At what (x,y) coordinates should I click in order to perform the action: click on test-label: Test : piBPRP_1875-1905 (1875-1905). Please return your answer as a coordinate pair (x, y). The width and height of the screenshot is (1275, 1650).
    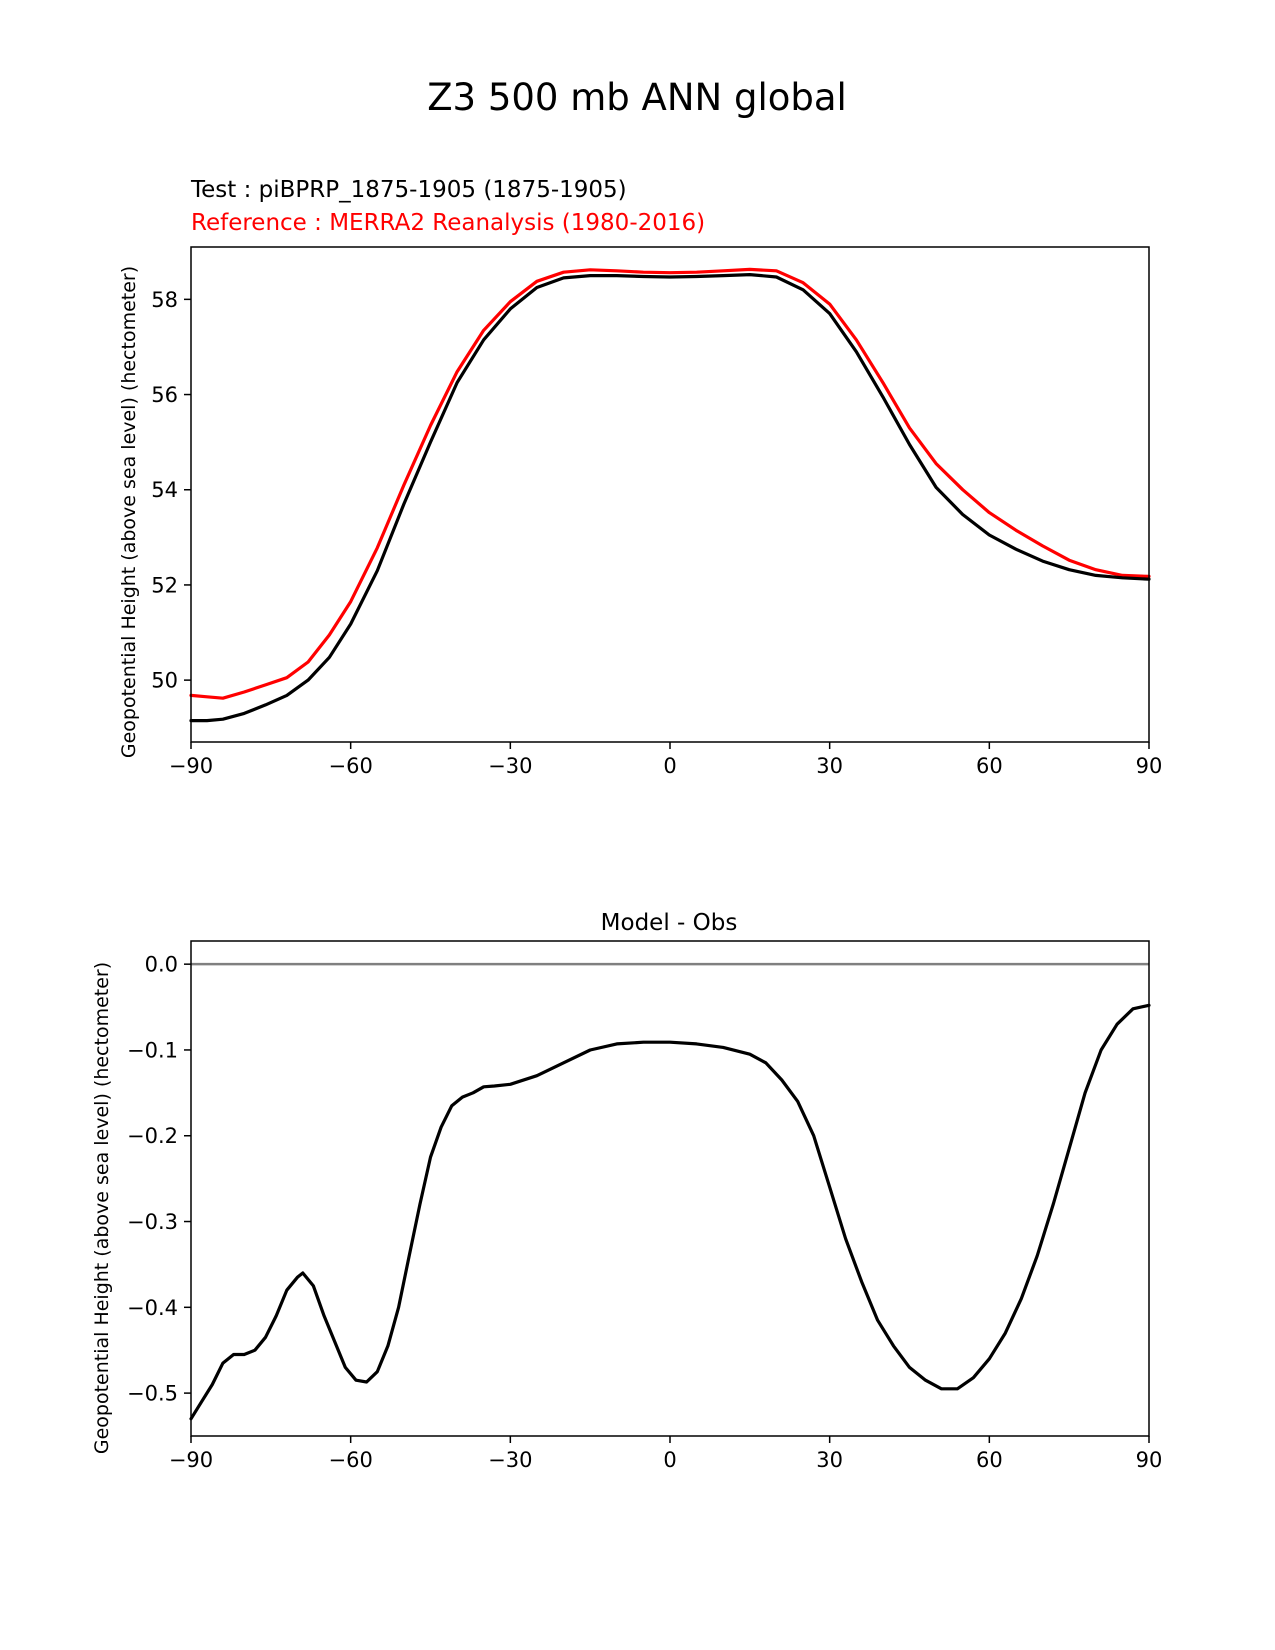
    Looking at the image, I should click on (408, 190).